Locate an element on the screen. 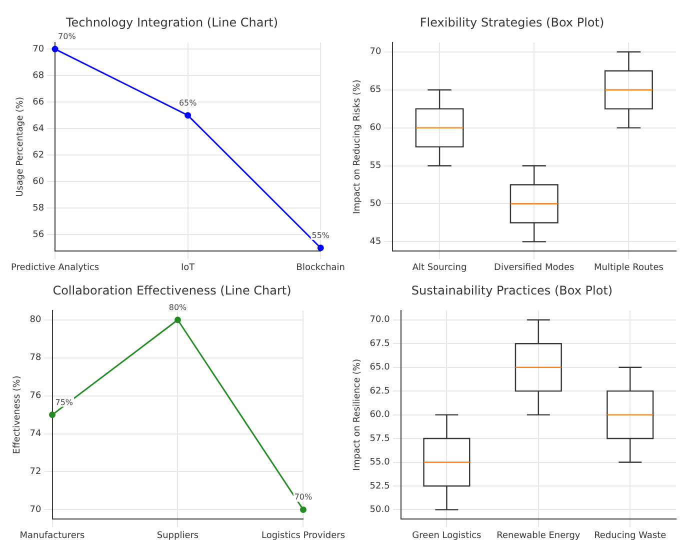  y-tick-label: 76 is located at coordinates (36, 396).